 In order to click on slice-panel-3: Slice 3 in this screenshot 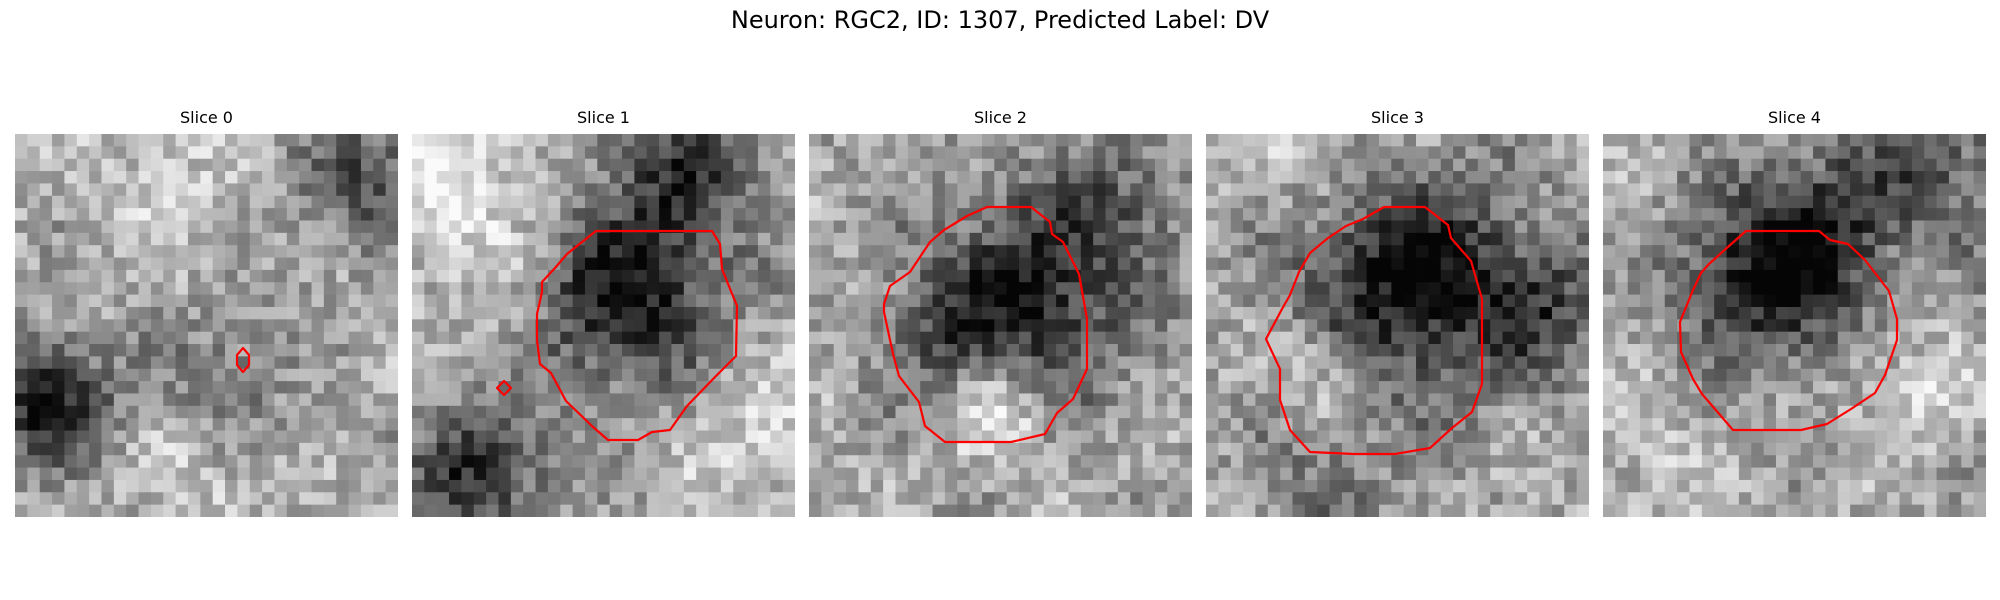, I will do `click(1397, 312)`.